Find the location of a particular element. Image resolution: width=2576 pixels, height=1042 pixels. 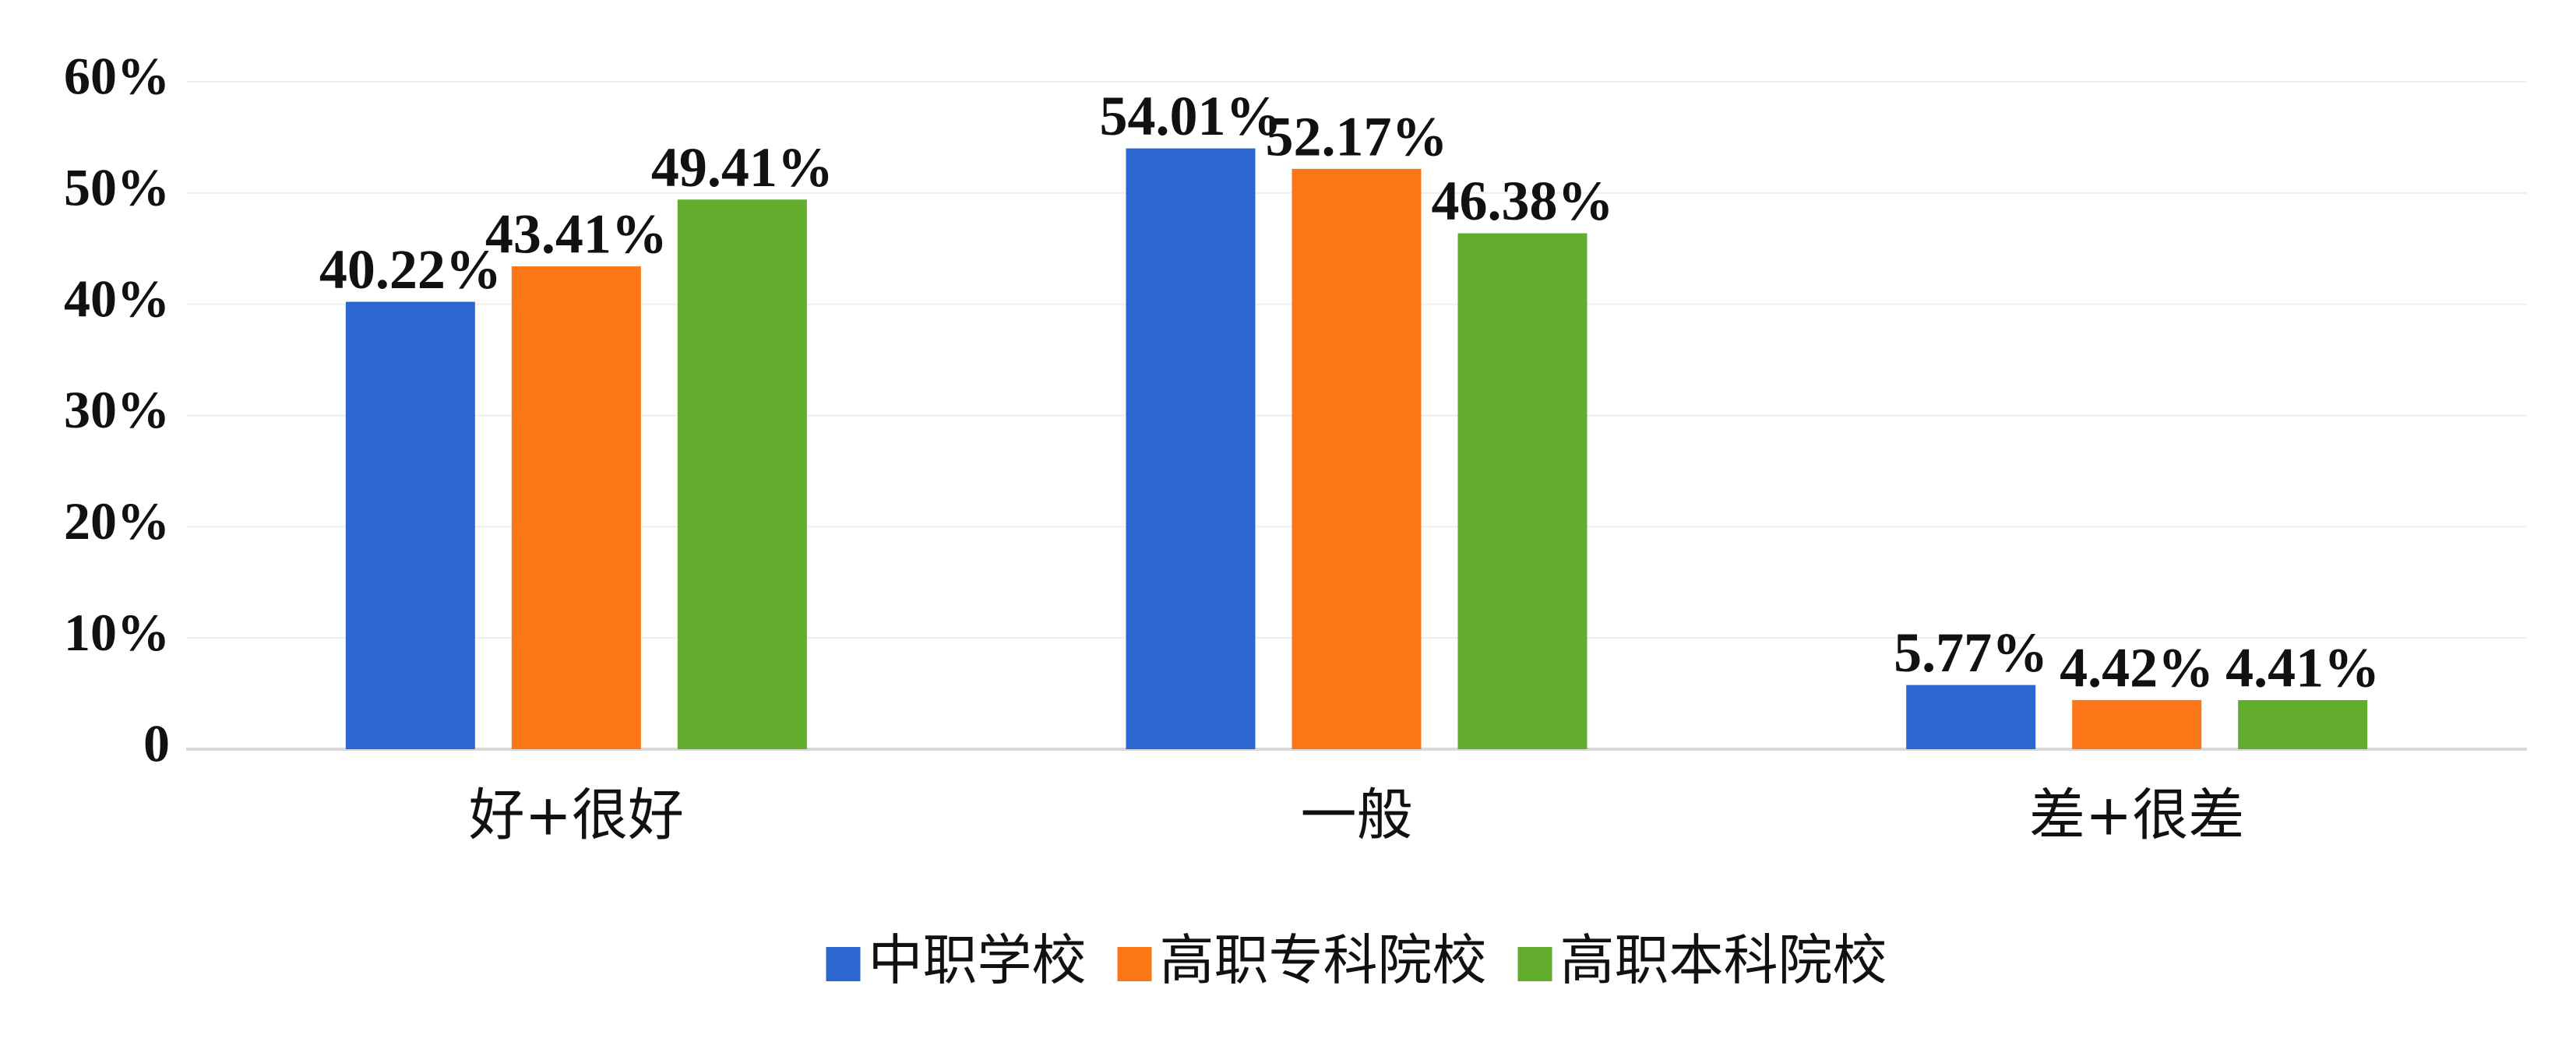

value-label: 5.77% is located at coordinates (1971, 652).